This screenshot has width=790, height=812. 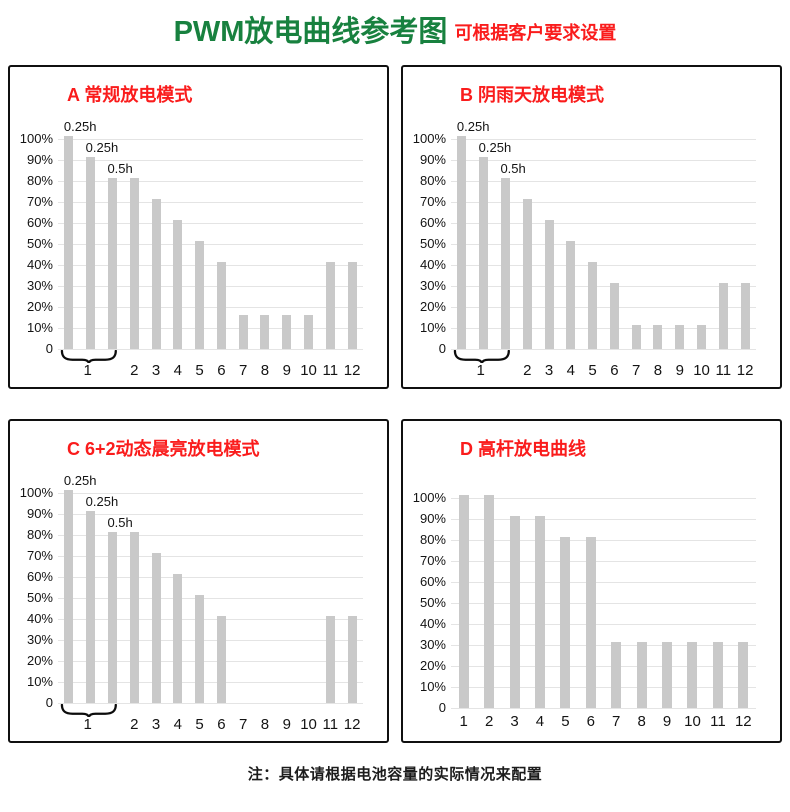 I want to click on page-header: PWM放电曲线参考图 可根据客户要求设置, so click(x=395, y=29).